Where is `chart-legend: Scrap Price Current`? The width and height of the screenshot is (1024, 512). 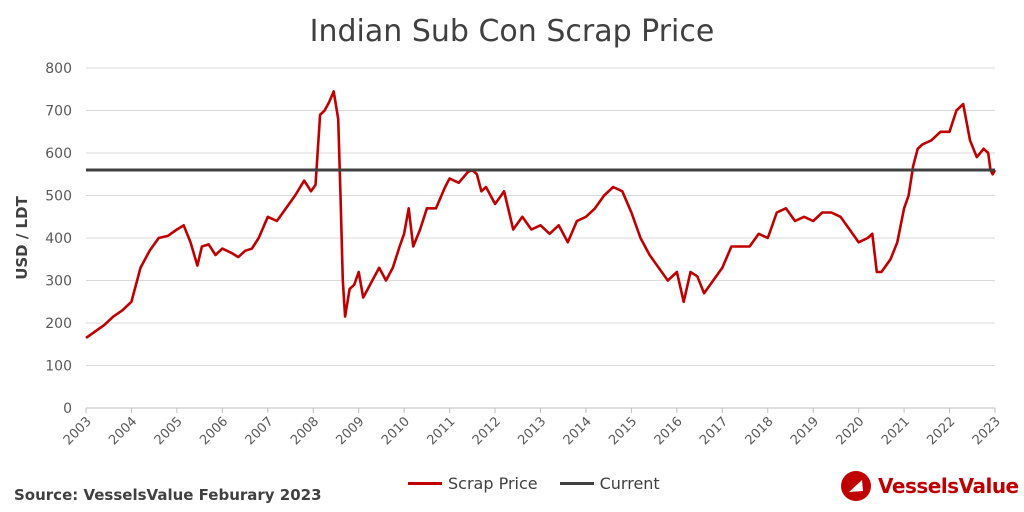
chart-legend: Scrap Price Current is located at coordinates (545, 483).